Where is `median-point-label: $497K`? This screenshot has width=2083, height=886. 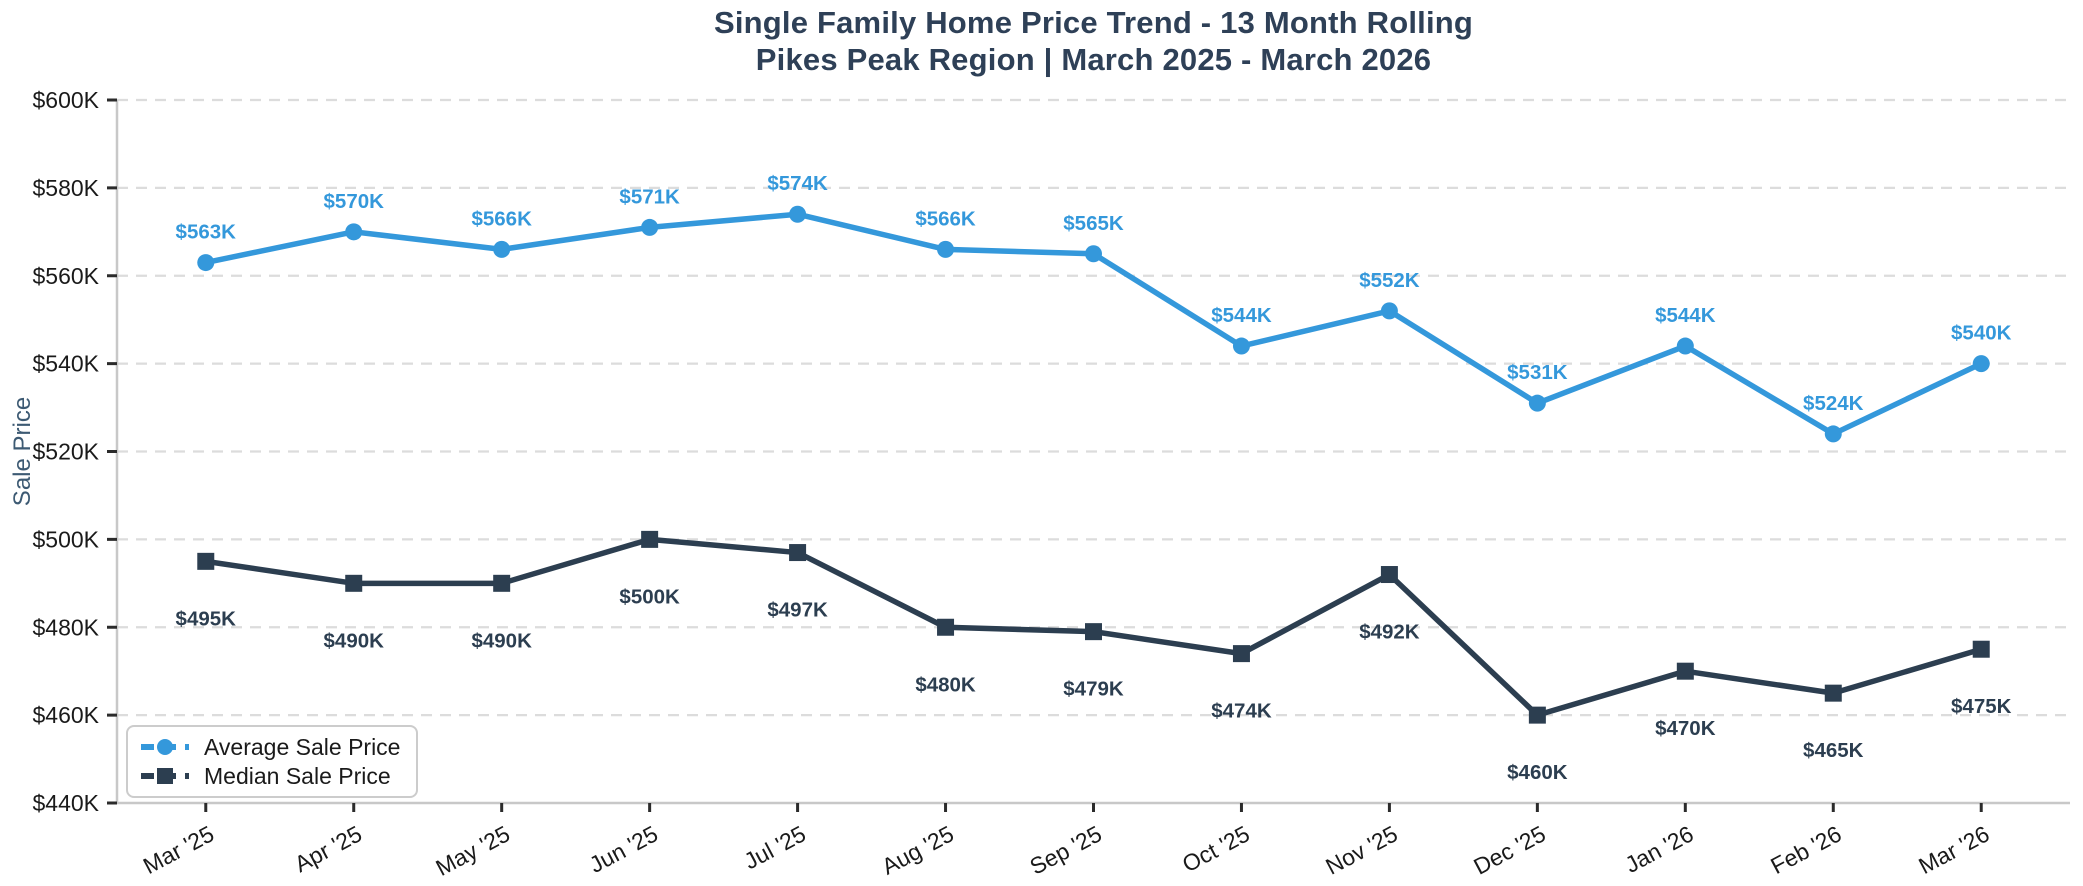 median-point-label: $497K is located at coordinates (797, 610).